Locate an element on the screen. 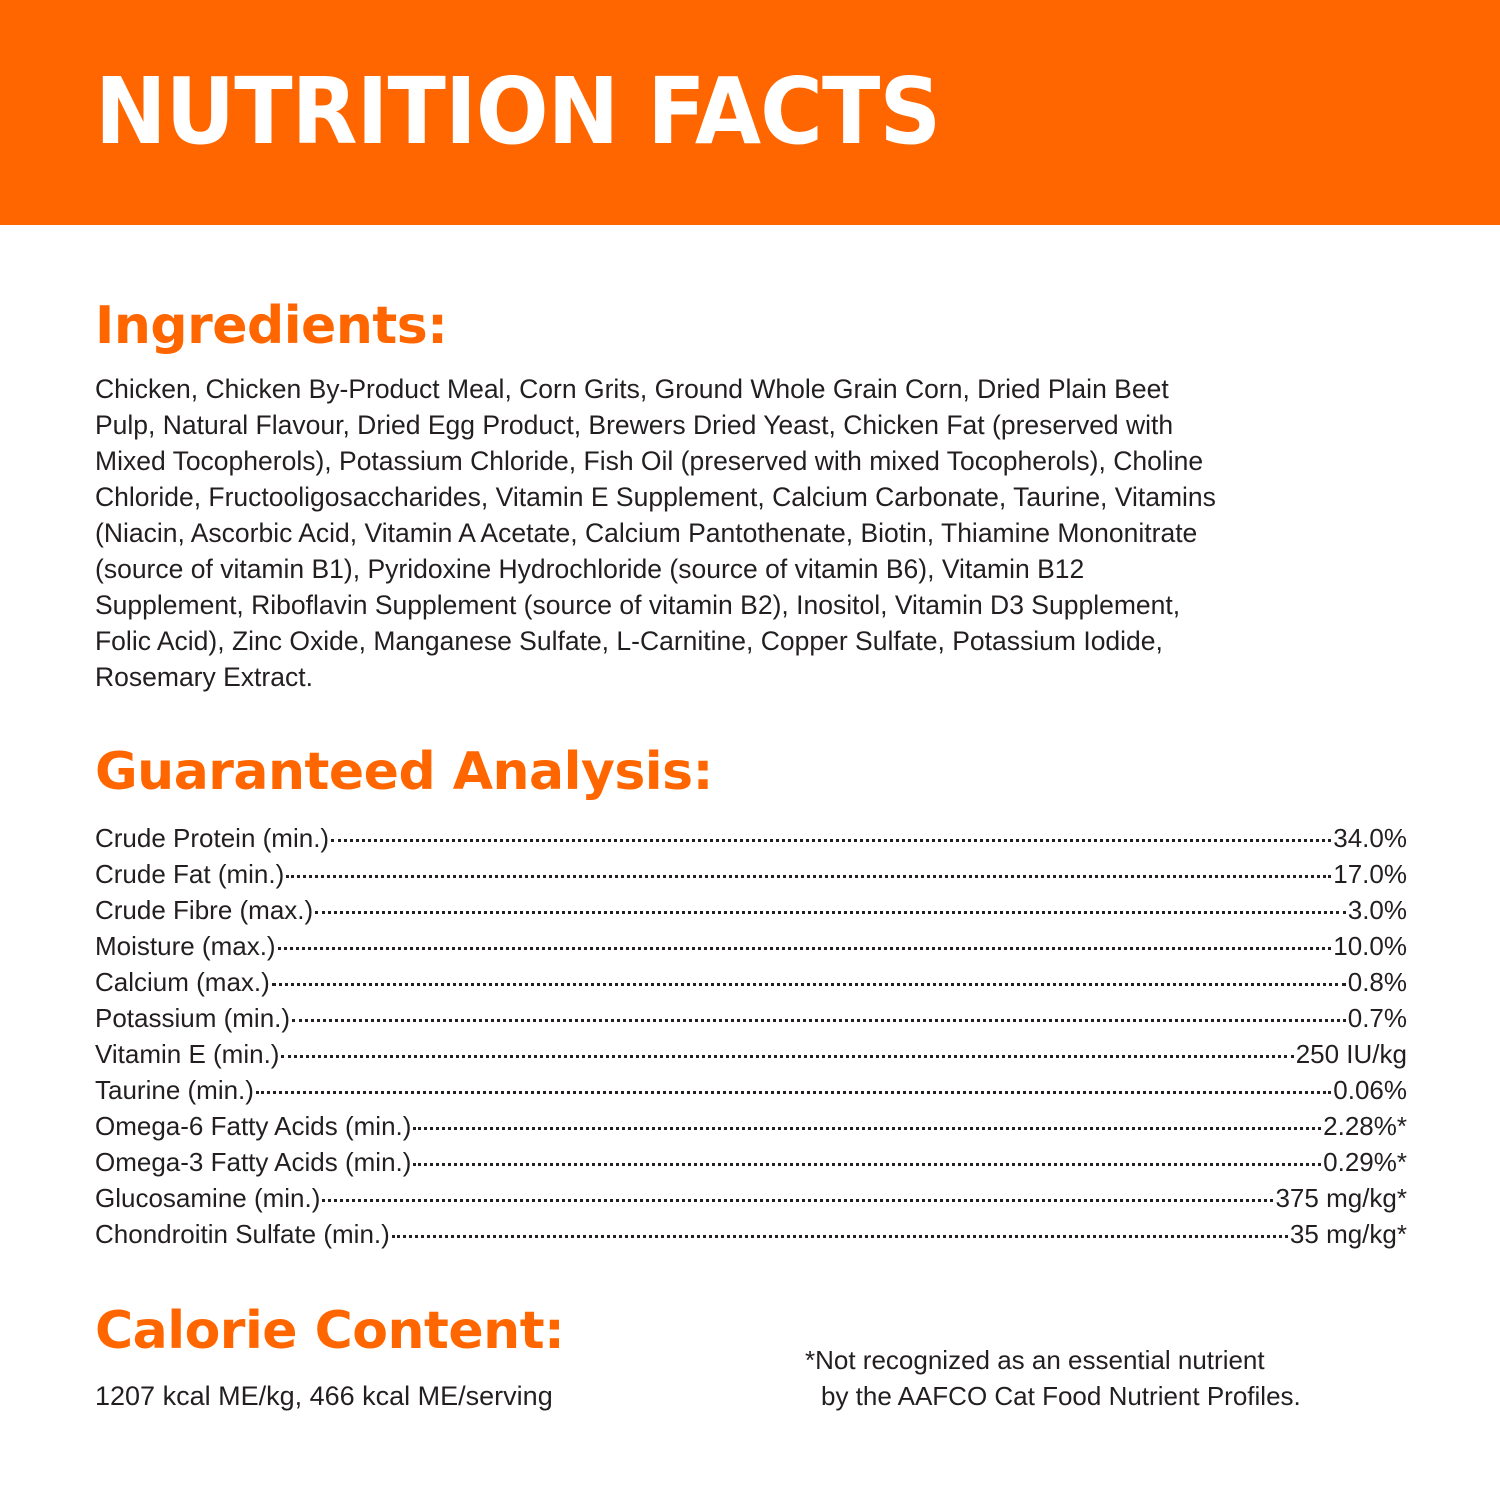  analysis-row: Moisture (max.) 10.0% is located at coordinates (751, 946).